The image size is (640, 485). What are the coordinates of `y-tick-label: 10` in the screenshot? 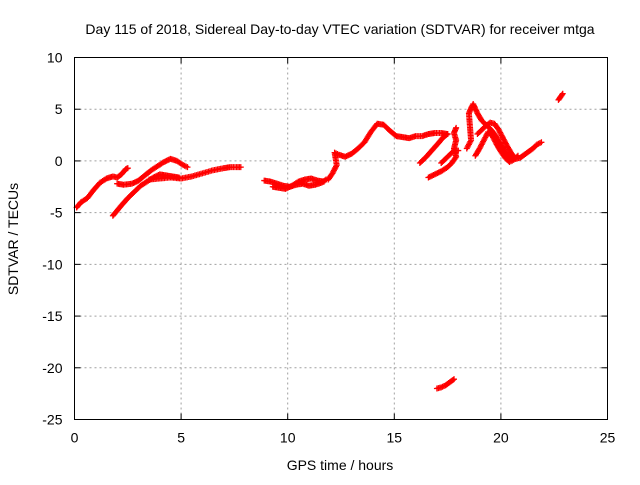 It's located at (55, 58).